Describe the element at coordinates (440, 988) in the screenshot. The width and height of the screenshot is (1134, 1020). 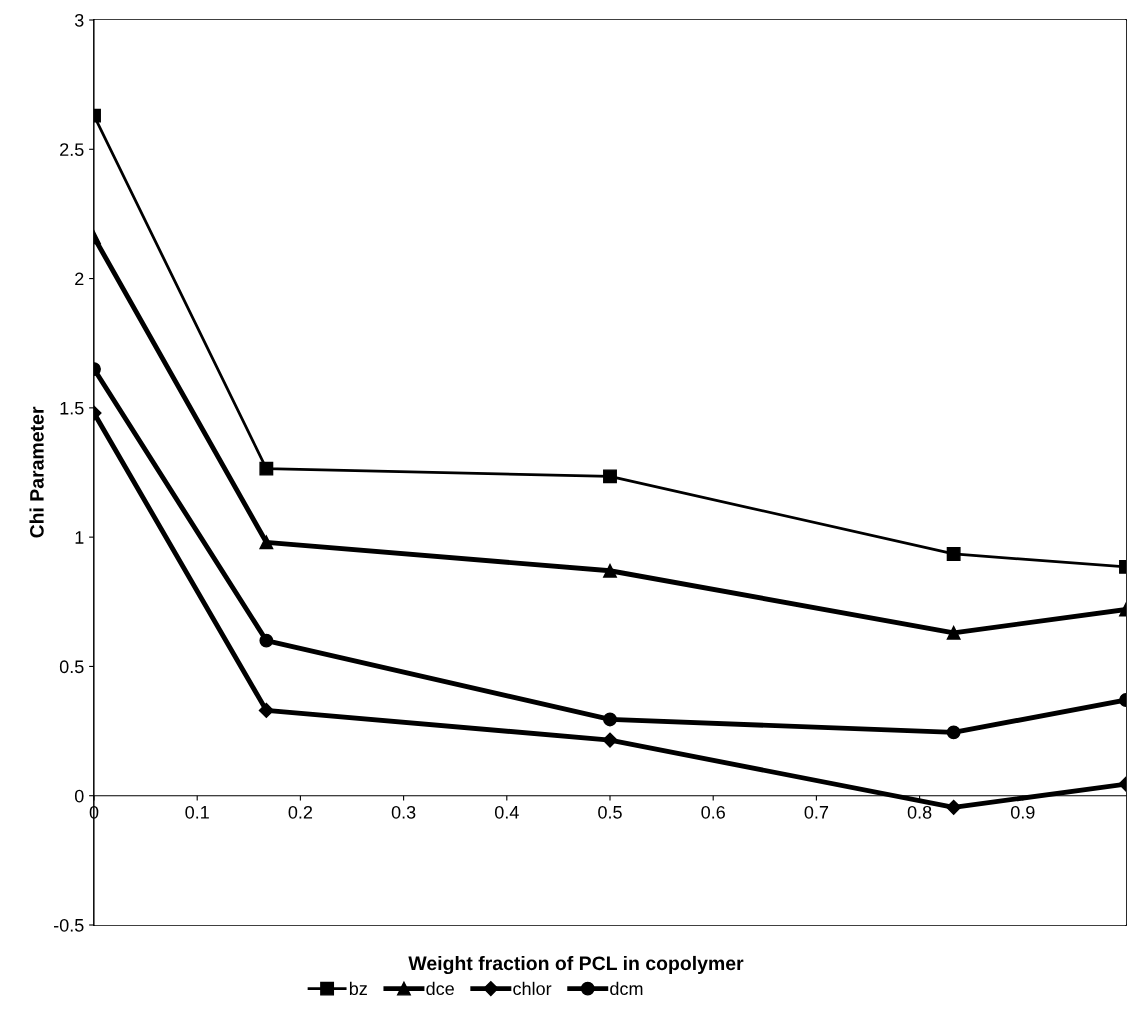
I see `legend-label: dce` at that location.